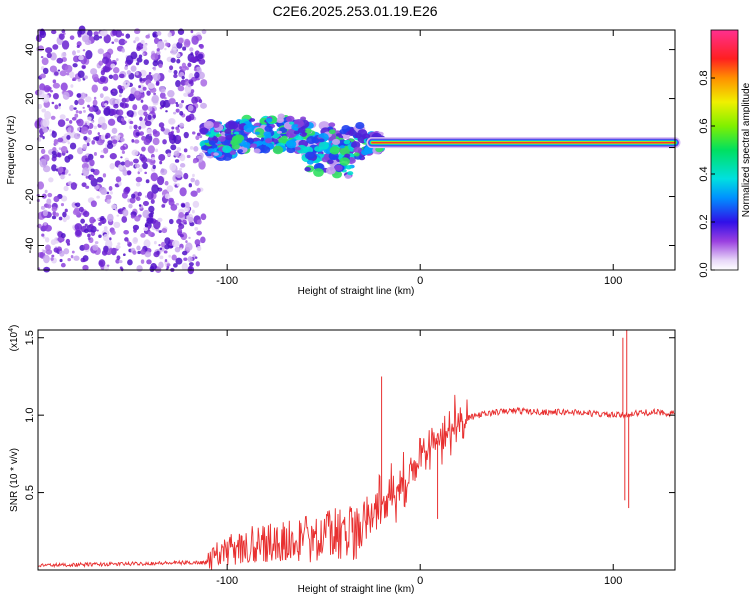 This screenshot has width=750, height=600. I want to click on figure-title: C2E6.2025.253.01.19.E26, so click(354, 11).